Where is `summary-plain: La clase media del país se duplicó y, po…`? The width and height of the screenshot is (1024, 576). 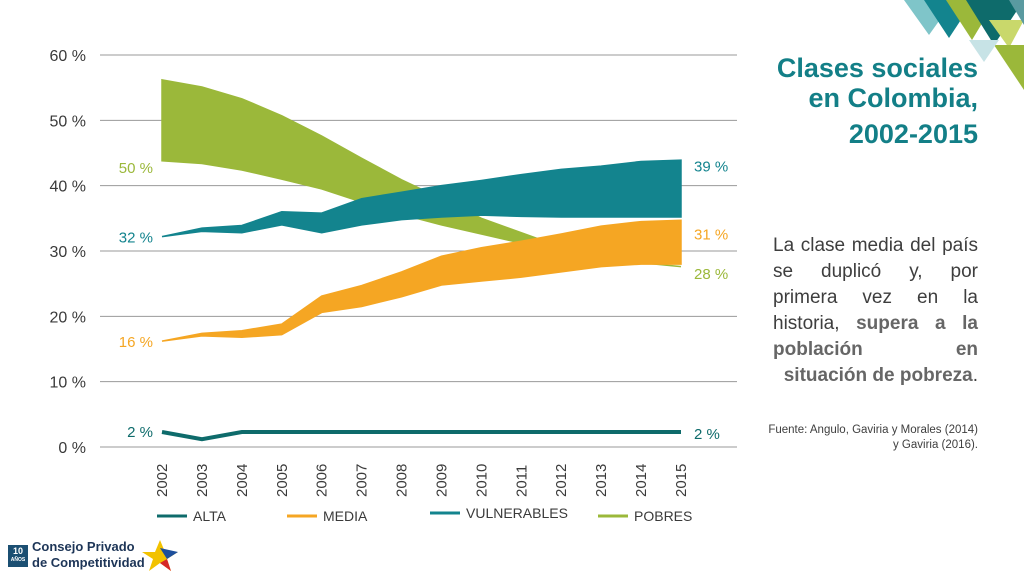
summary-plain: La clase media del país se duplicó y, po… is located at coordinates (875, 284).